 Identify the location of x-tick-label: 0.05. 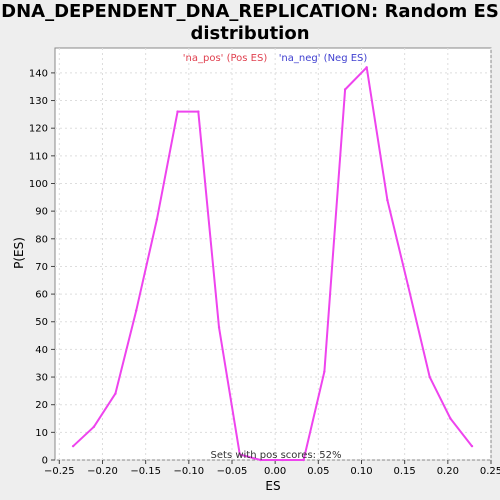
(318, 471).